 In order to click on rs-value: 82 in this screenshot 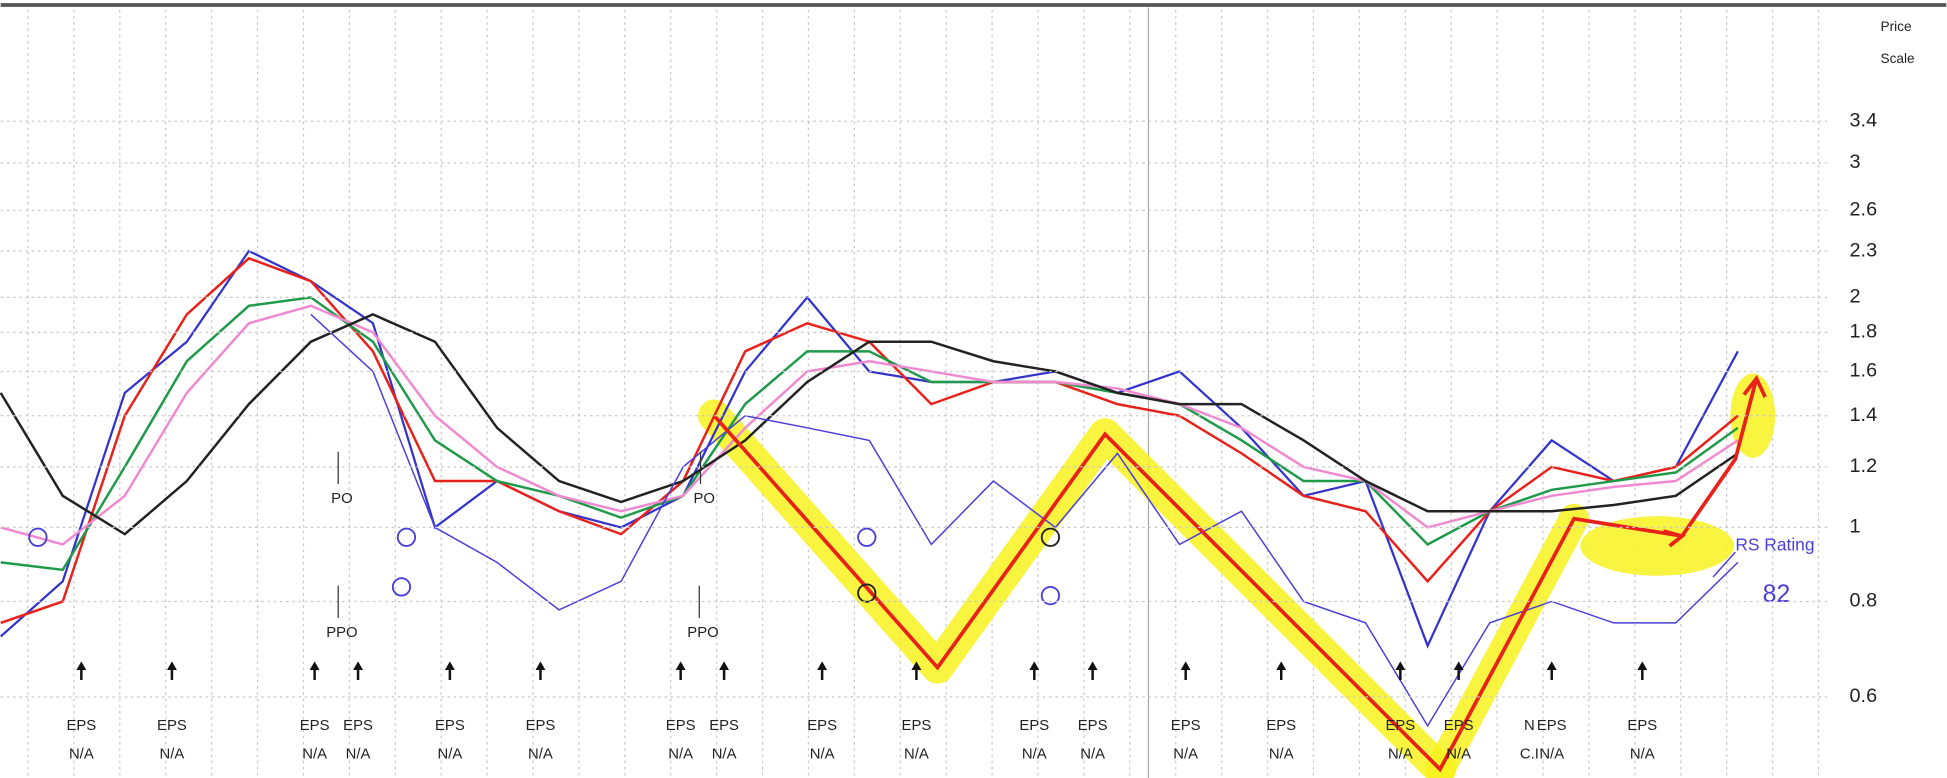, I will do `click(1777, 594)`.